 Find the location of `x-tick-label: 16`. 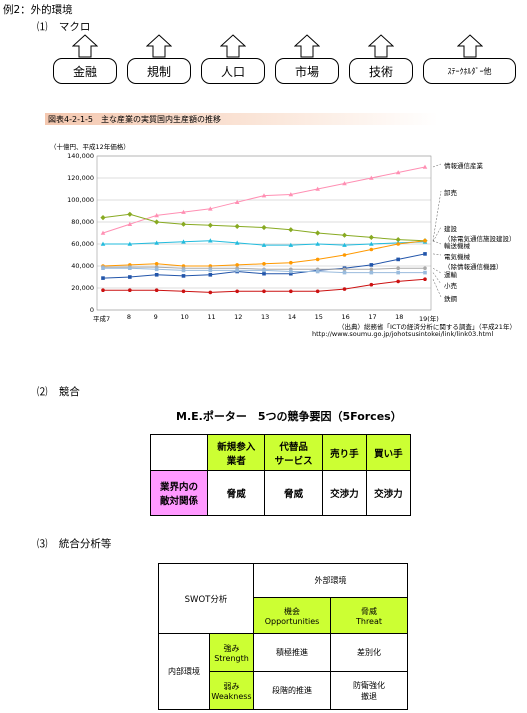

x-tick-label: 16 is located at coordinates (345, 317).